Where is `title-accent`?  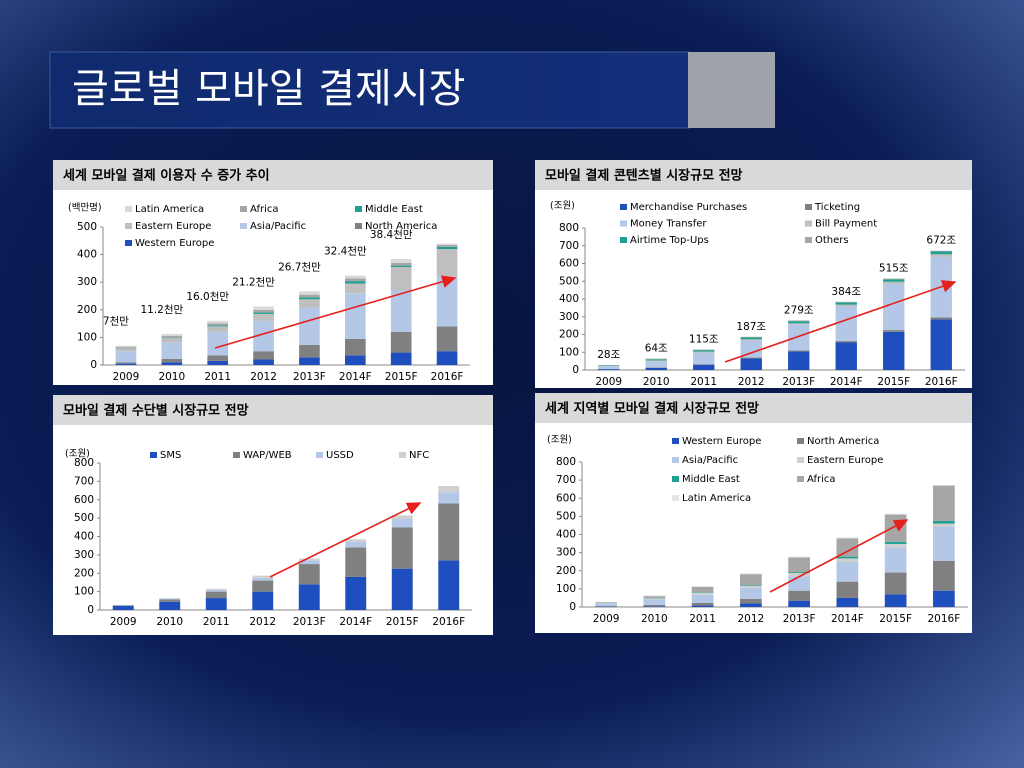 title-accent is located at coordinates (731, 90).